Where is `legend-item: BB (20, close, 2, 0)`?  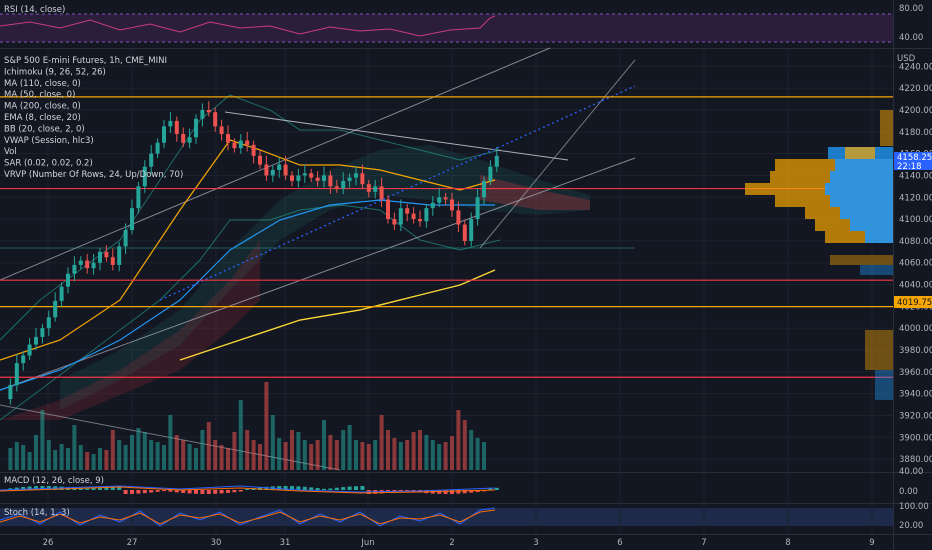
legend-item: BB (20, close, 2, 0) is located at coordinates (44, 129).